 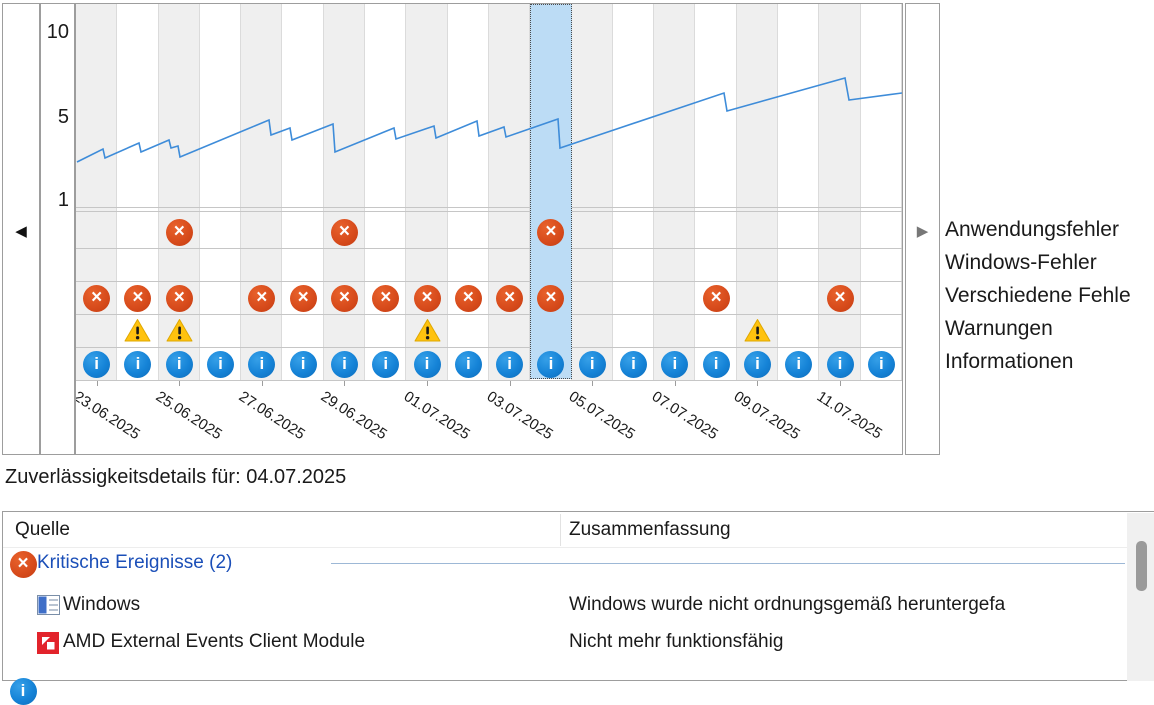 I want to click on y-axis-label-5: 5, so click(x=63, y=117).